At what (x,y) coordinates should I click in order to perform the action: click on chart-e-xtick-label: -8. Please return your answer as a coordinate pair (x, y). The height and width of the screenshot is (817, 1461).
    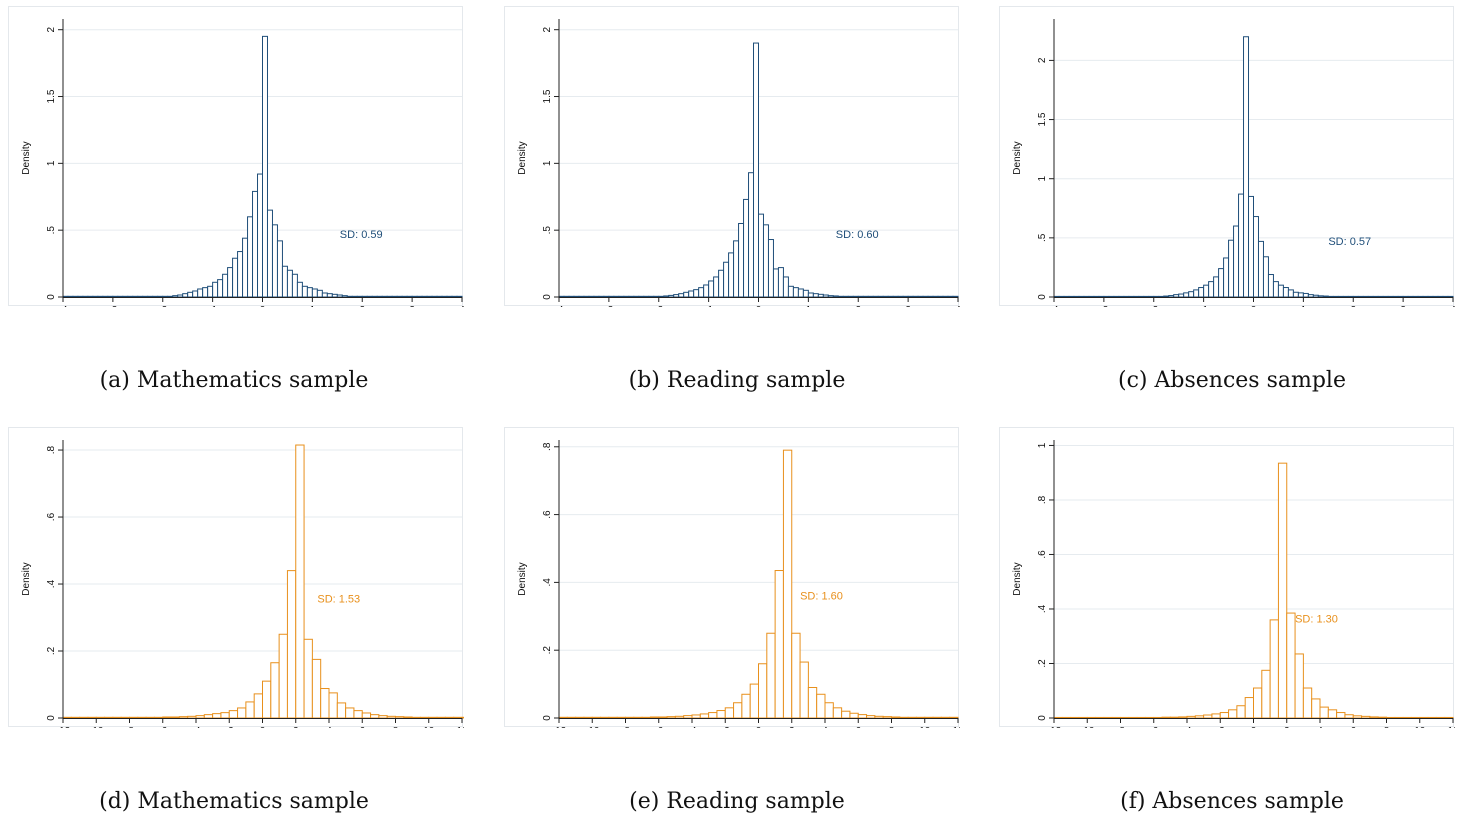
    Looking at the image, I should click on (625, 727).